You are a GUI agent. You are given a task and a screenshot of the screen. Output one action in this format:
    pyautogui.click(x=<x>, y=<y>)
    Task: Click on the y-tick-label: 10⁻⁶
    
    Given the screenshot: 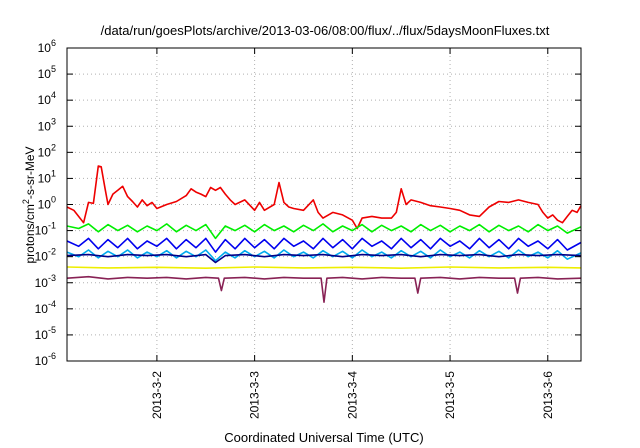 What is the action you would take?
    pyautogui.click(x=45, y=359)
    